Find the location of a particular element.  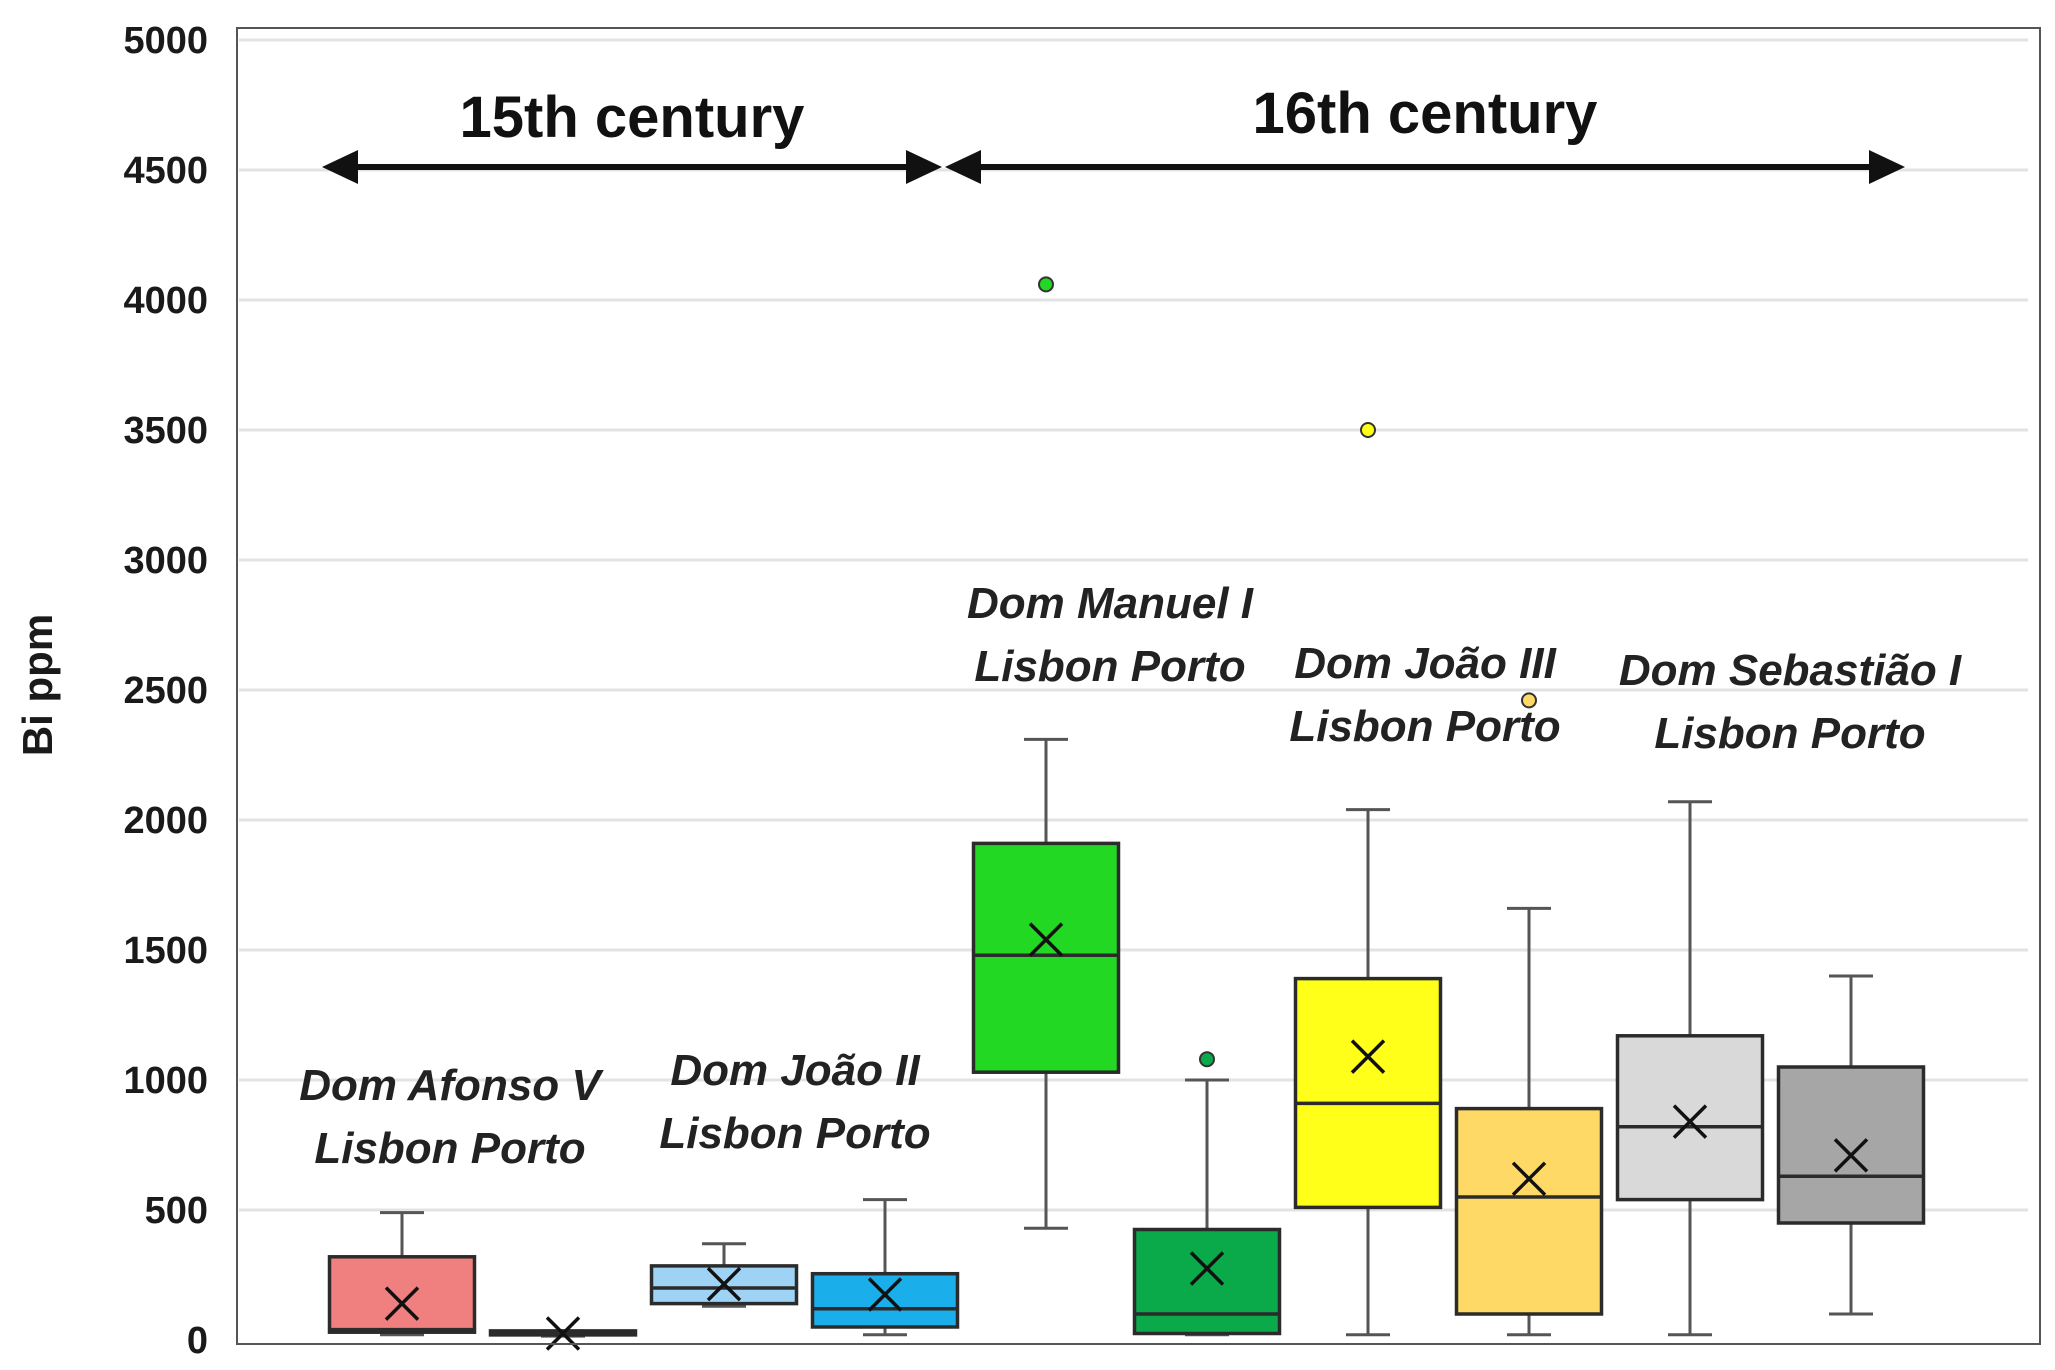

y-tick-label-2500: 2500 is located at coordinates (165, 691).